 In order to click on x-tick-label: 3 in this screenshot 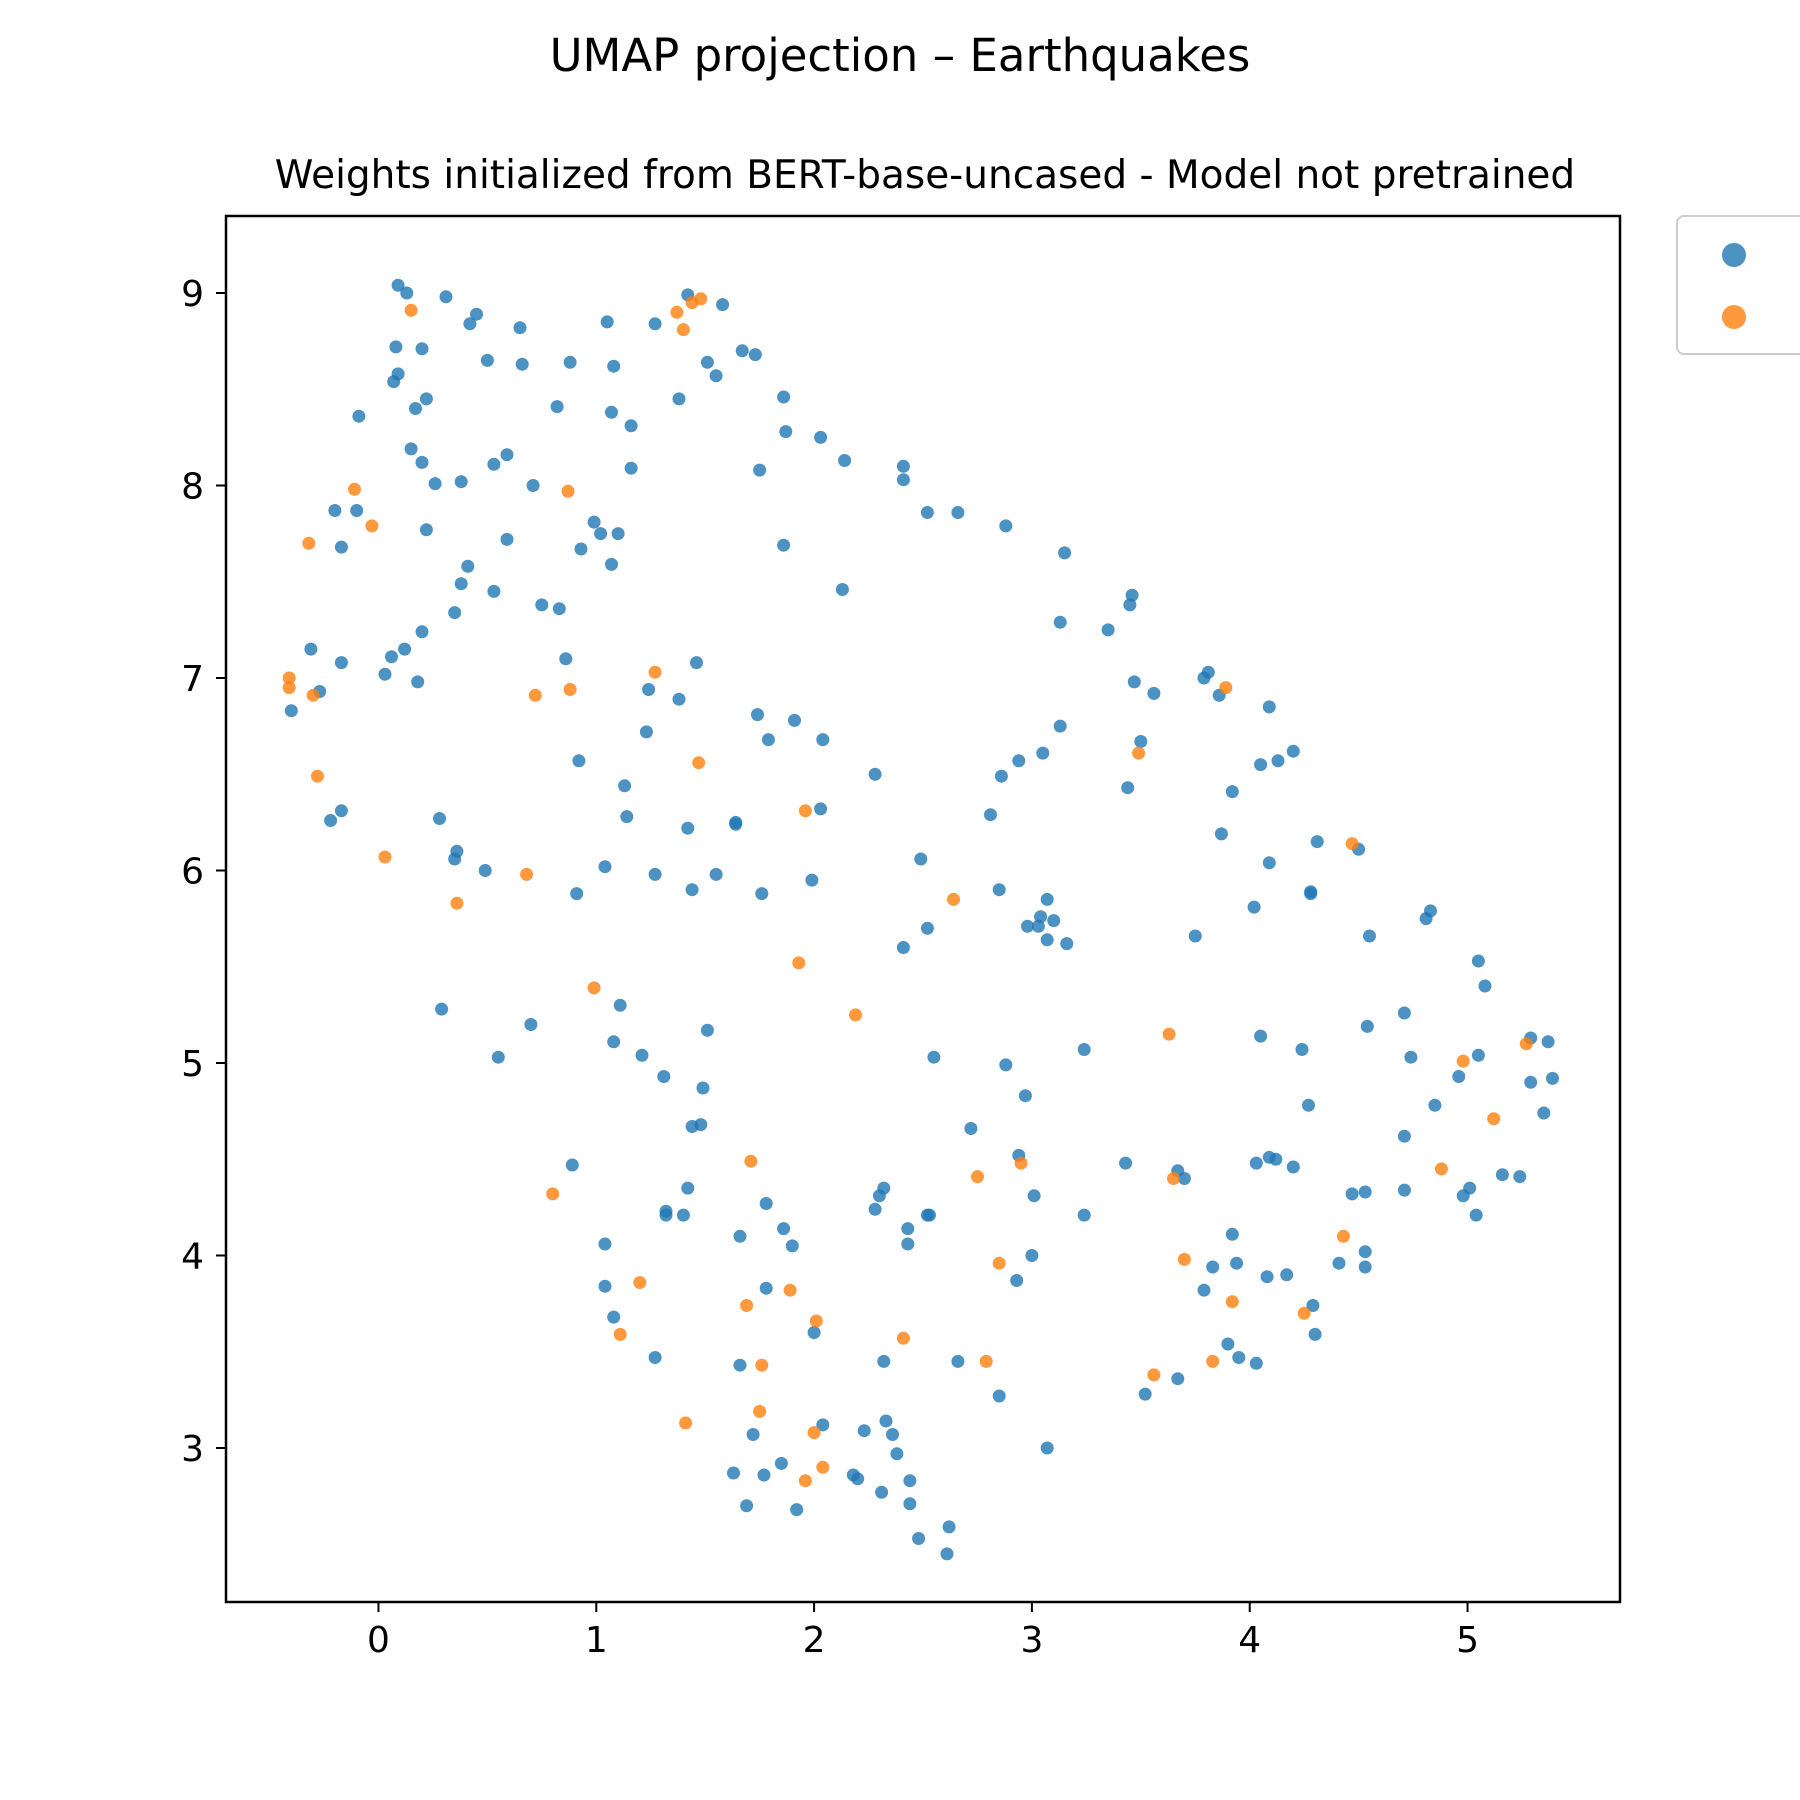, I will do `click(1031, 1640)`.